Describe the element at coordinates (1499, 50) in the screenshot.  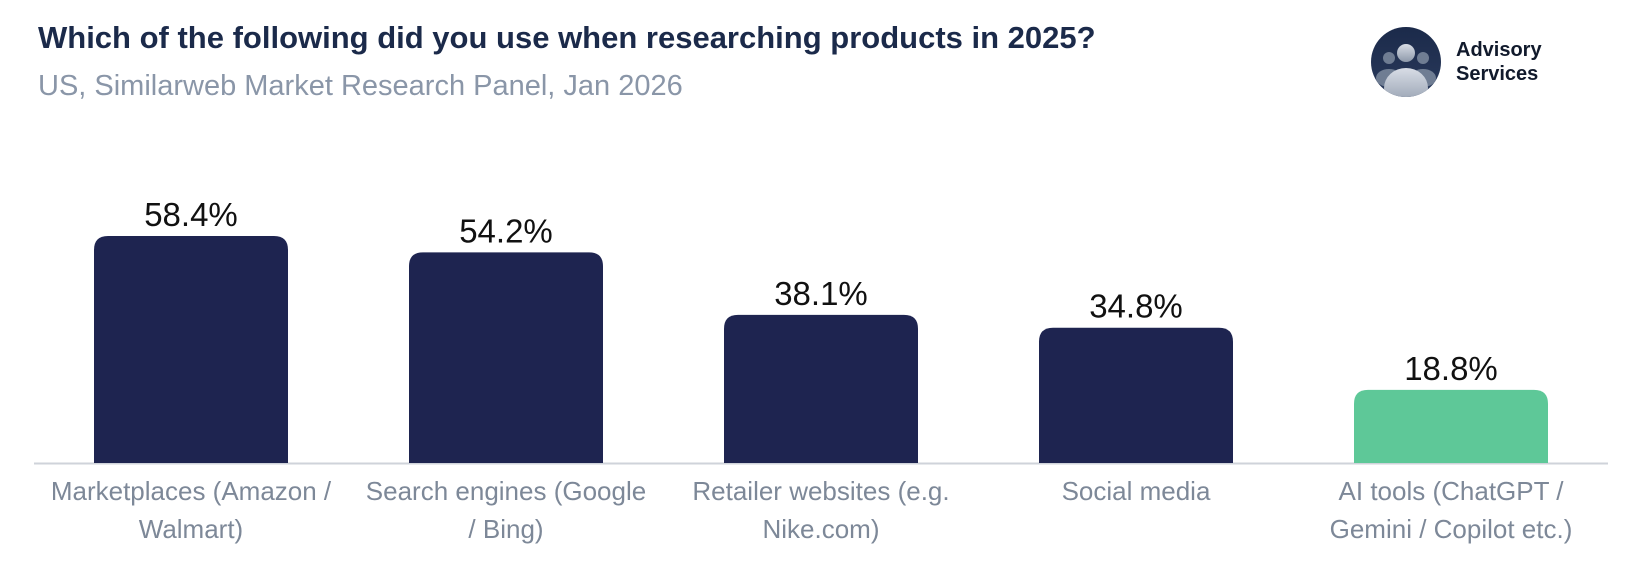
I see `brand-line-1: Advisory` at that location.